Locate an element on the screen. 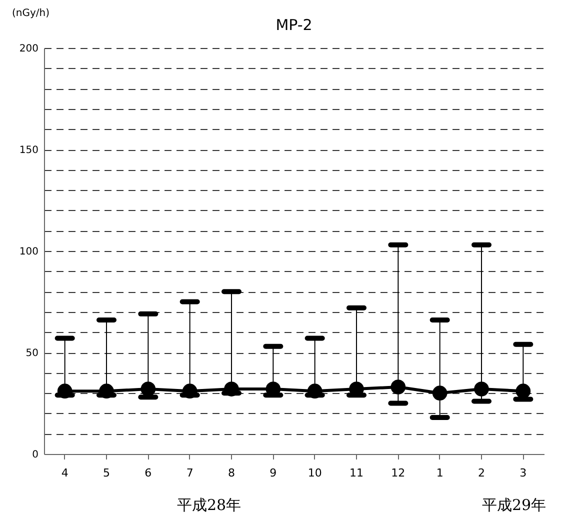 The image size is (575, 527). x-tick-label: 1 is located at coordinates (440, 473).